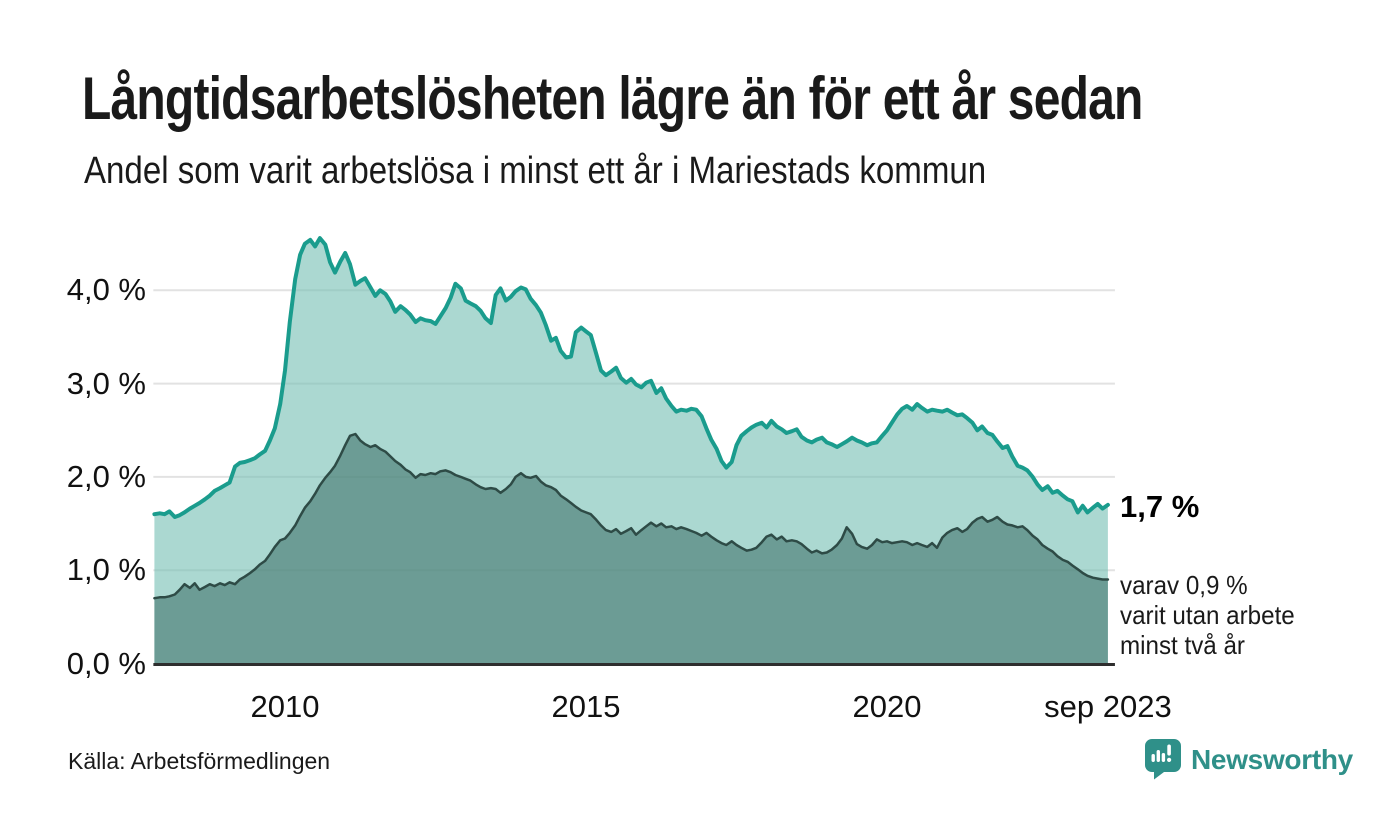 This screenshot has height=840, width=1400. What do you see at coordinates (106, 570) in the screenshot?
I see `y-tick-label: 1,0 %` at bounding box center [106, 570].